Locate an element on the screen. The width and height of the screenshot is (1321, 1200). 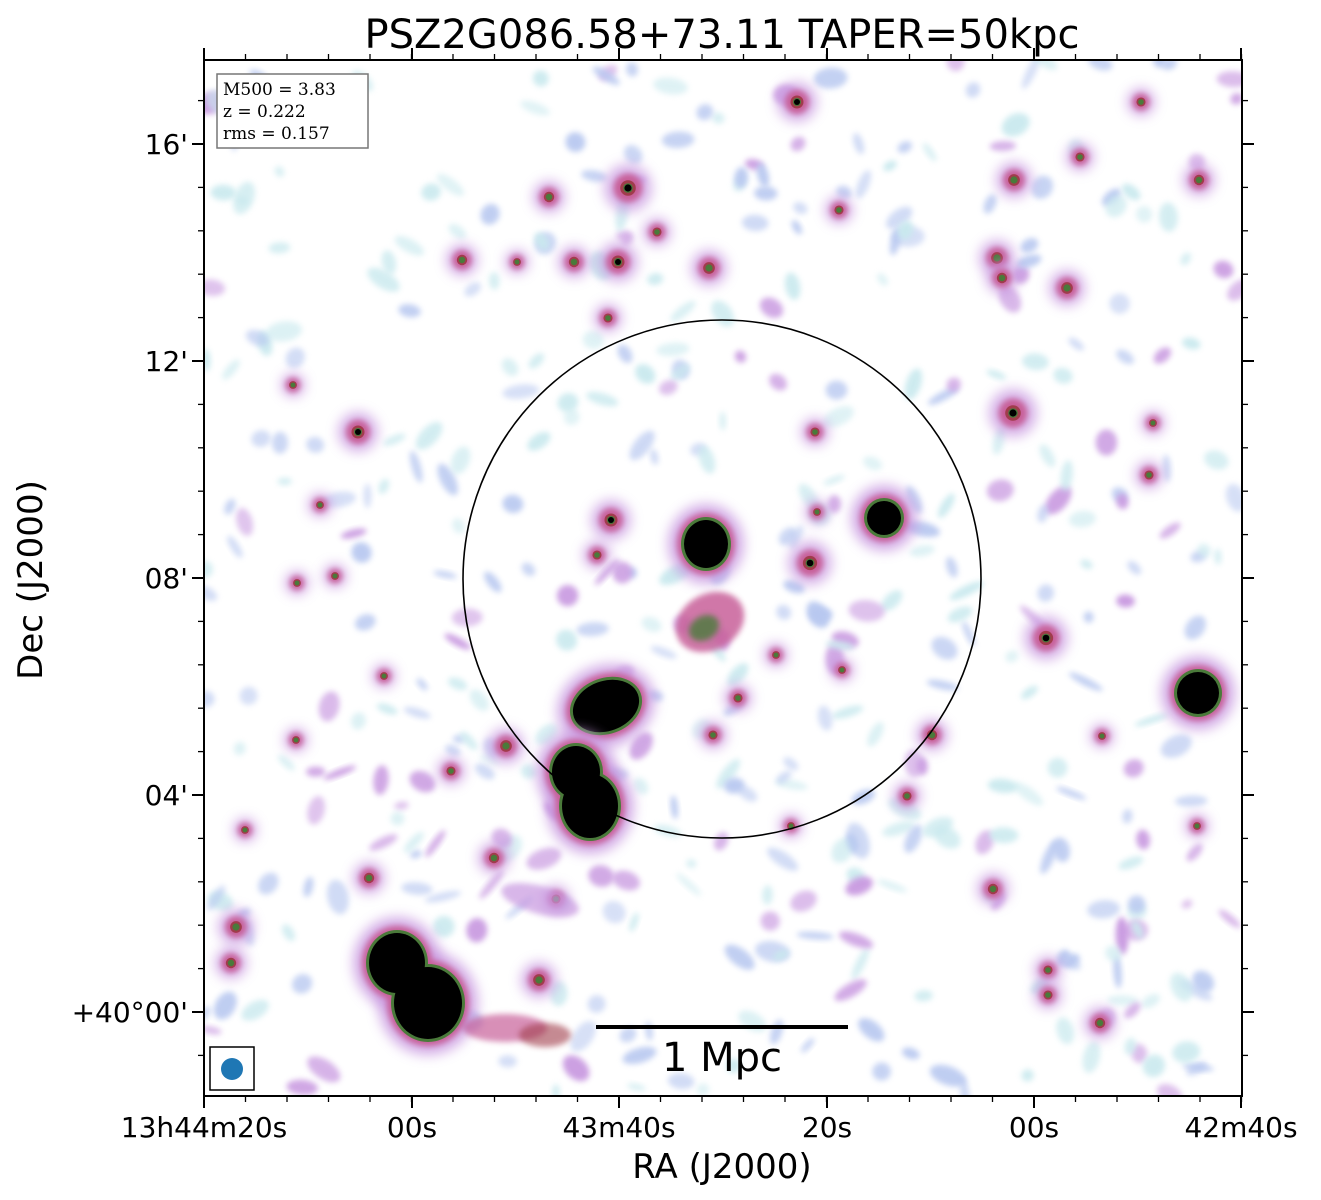
diffuse-emission is located at coordinates (545, 1035).